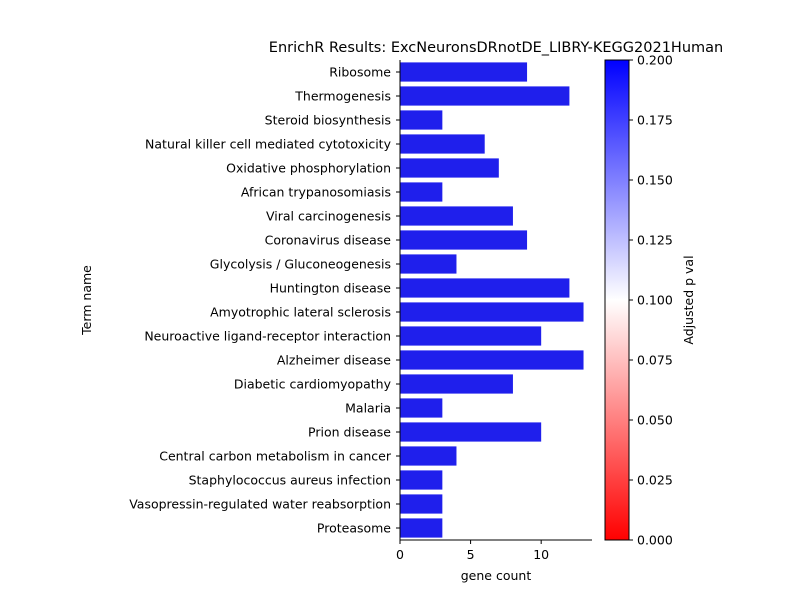 This screenshot has width=800, height=600. Describe the element at coordinates (360, 72) in the screenshot. I see `y-tick-label: Ribosome` at that location.